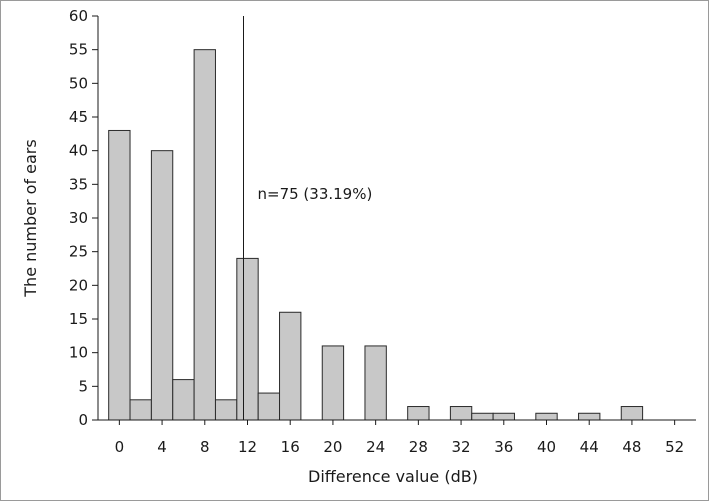 This screenshot has width=711, height=503. Describe the element at coordinates (83, 420) in the screenshot. I see `y-tick-label-0: 0` at that location.